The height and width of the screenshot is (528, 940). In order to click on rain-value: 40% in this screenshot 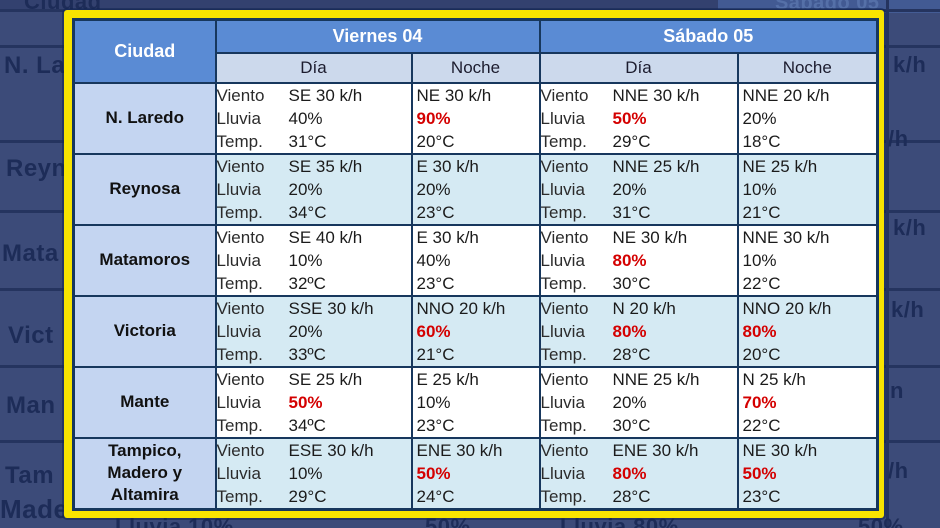, I will do `click(433, 260)`.